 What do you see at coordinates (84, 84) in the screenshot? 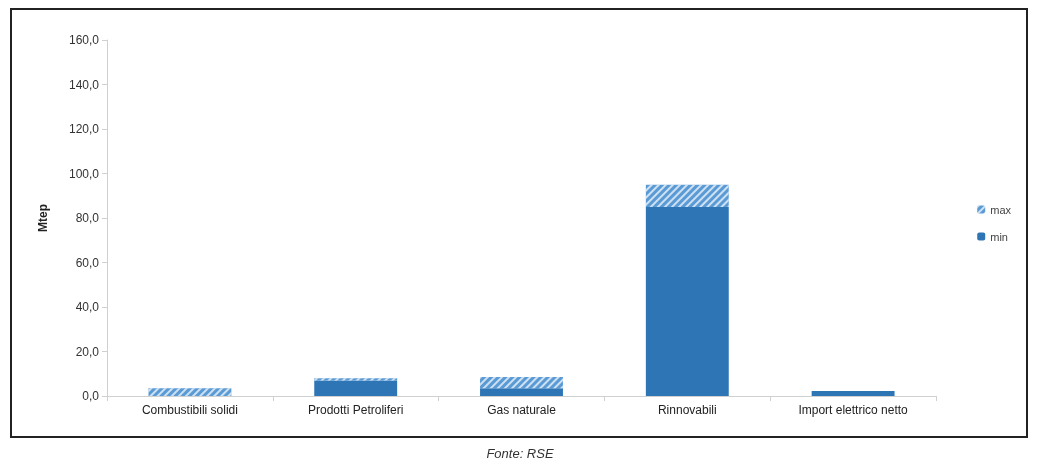
I see `y-tick-label: 140,0` at bounding box center [84, 84].